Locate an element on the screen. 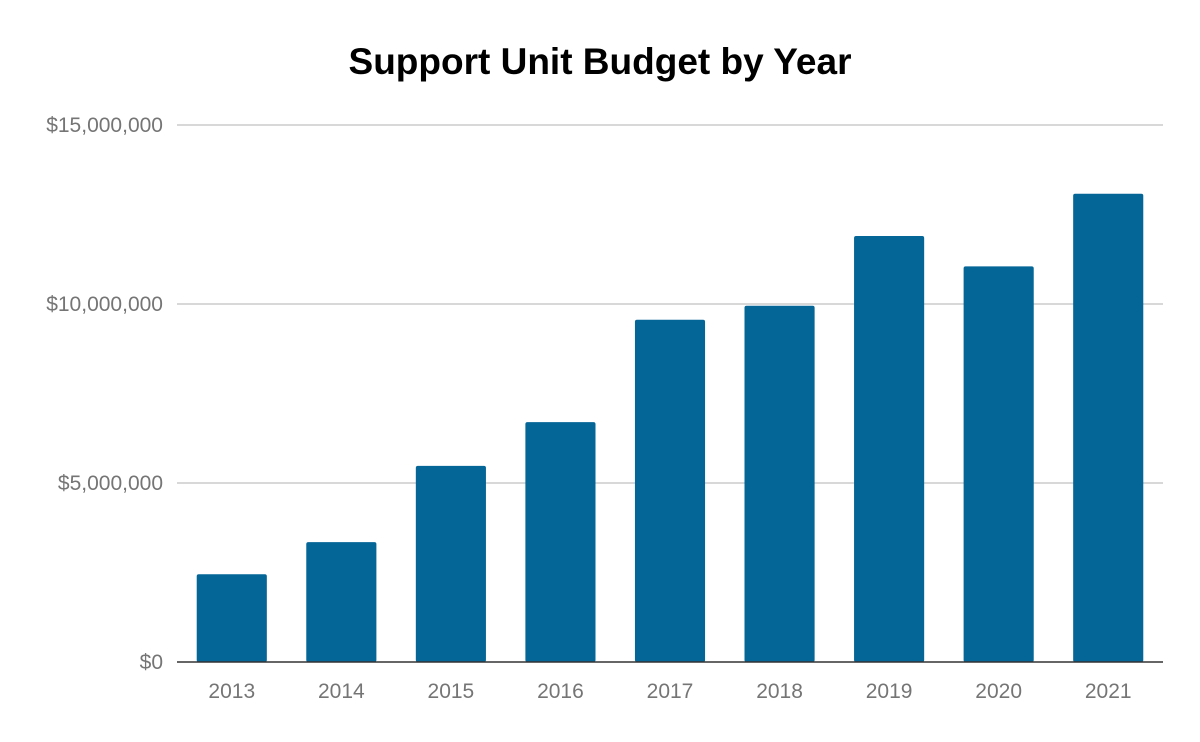 The height and width of the screenshot is (742, 1200). y-tick-label: $0 is located at coordinates (151, 662).